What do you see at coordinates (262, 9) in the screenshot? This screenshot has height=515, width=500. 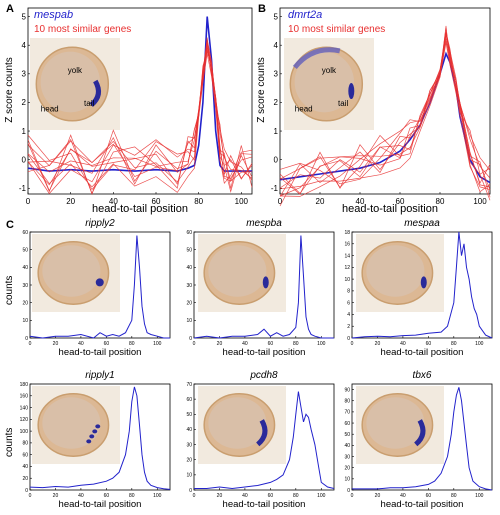 I see `panel-letter: B` at bounding box center [262, 9].